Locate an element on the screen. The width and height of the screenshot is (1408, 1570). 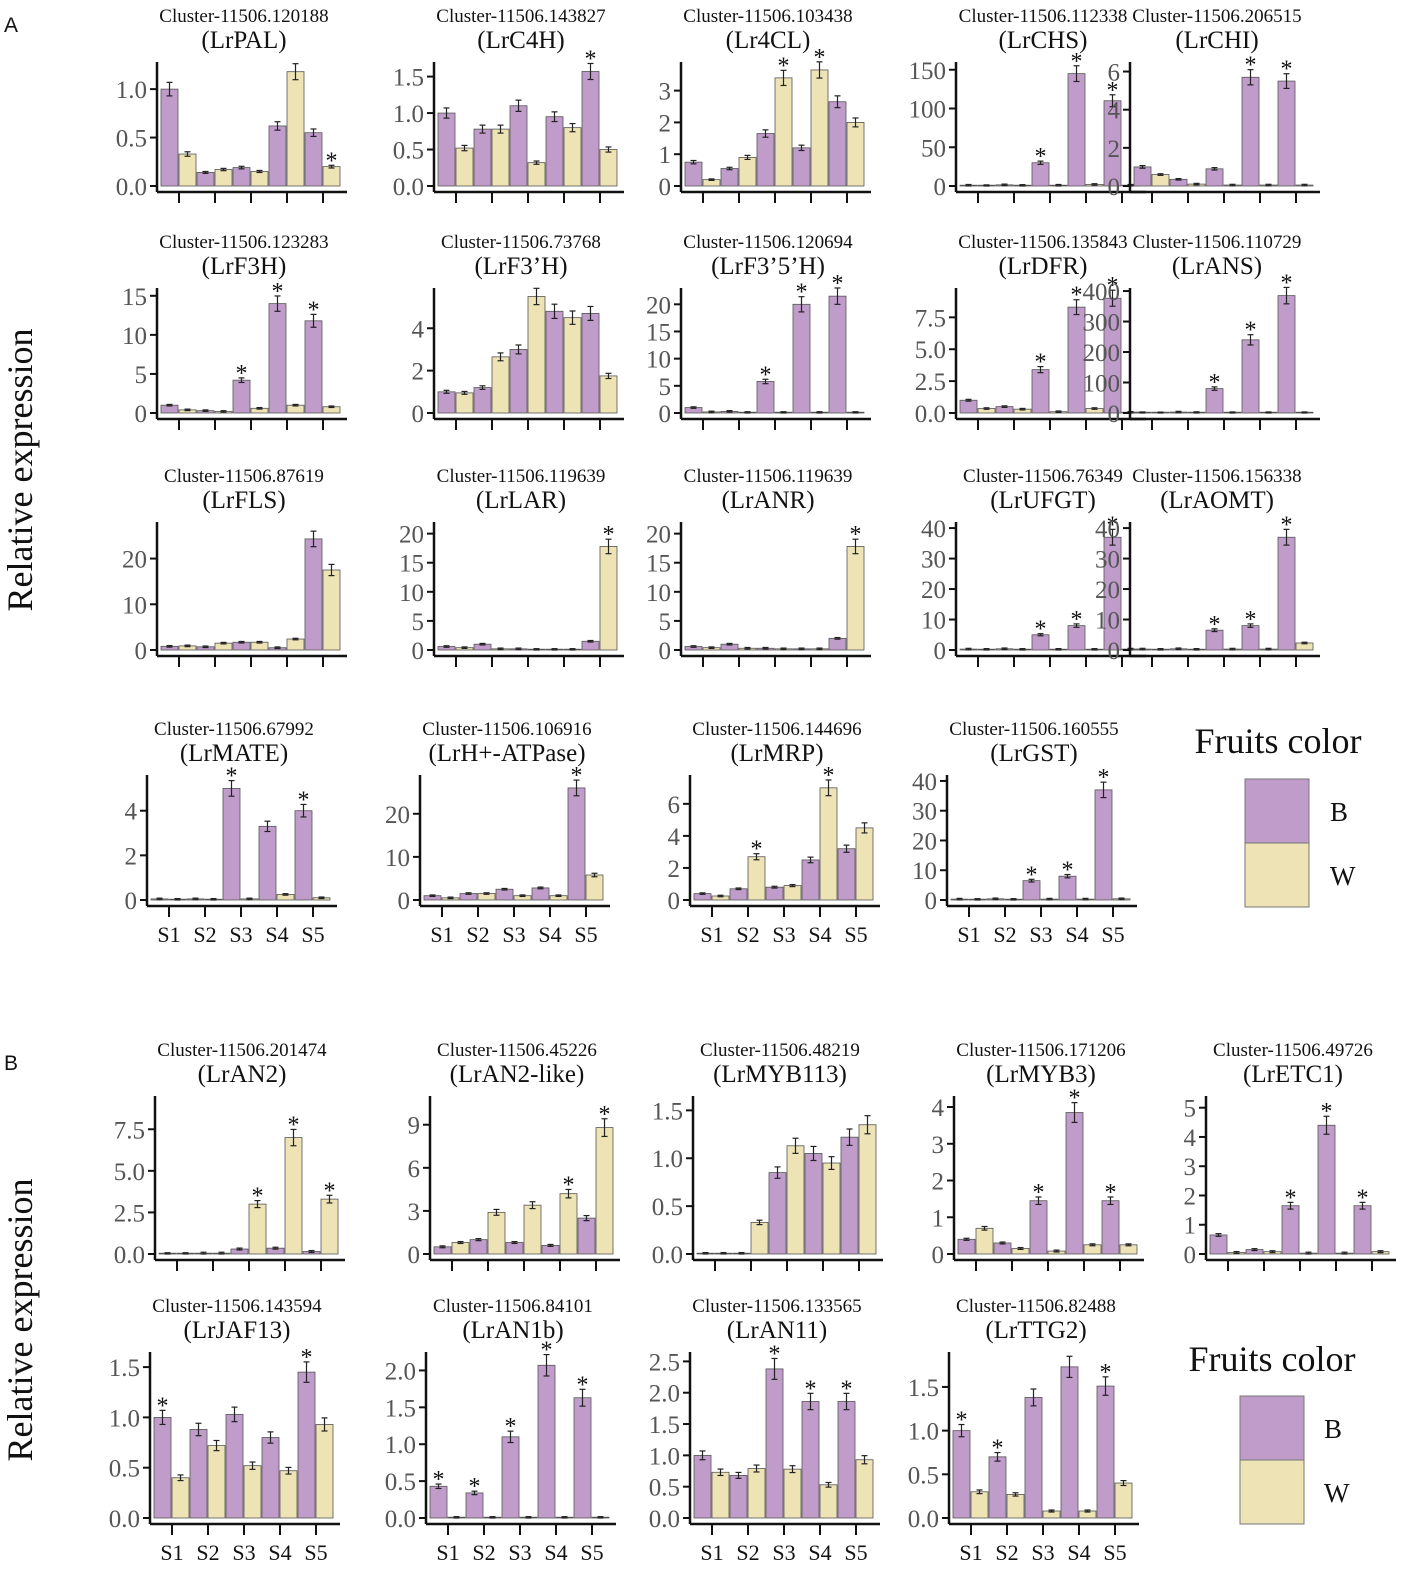
y-tick-label: 200 is located at coordinates (1102, 353).